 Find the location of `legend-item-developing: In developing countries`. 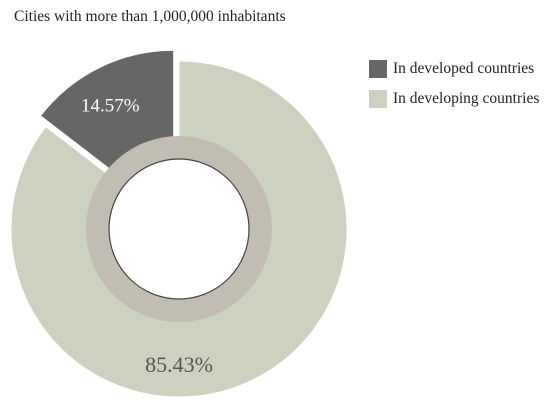

legend-item-developing: In developing countries is located at coordinates (454, 99).